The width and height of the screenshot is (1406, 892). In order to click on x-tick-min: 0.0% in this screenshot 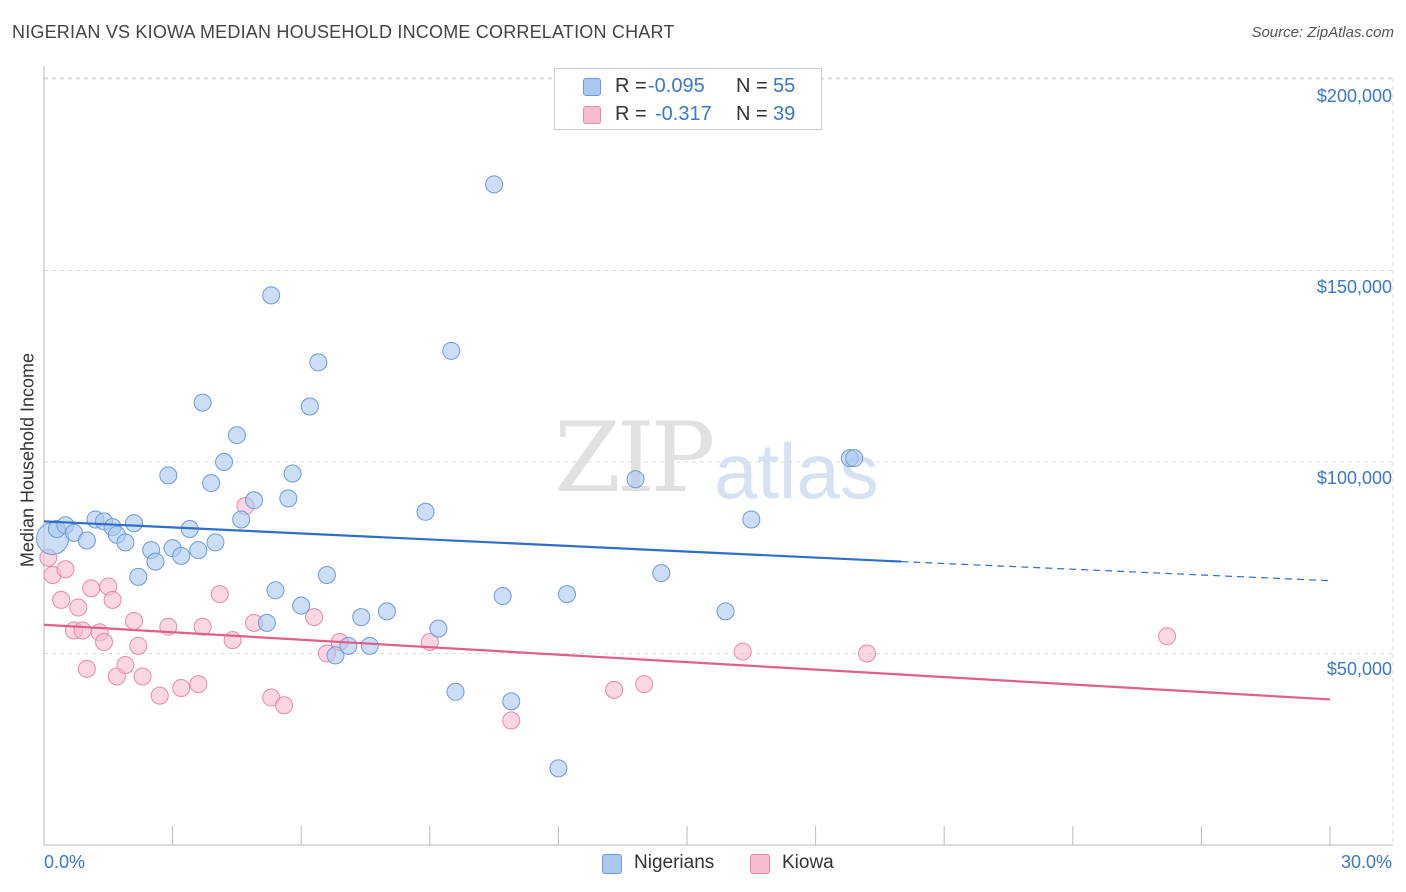, I will do `click(65, 862)`.